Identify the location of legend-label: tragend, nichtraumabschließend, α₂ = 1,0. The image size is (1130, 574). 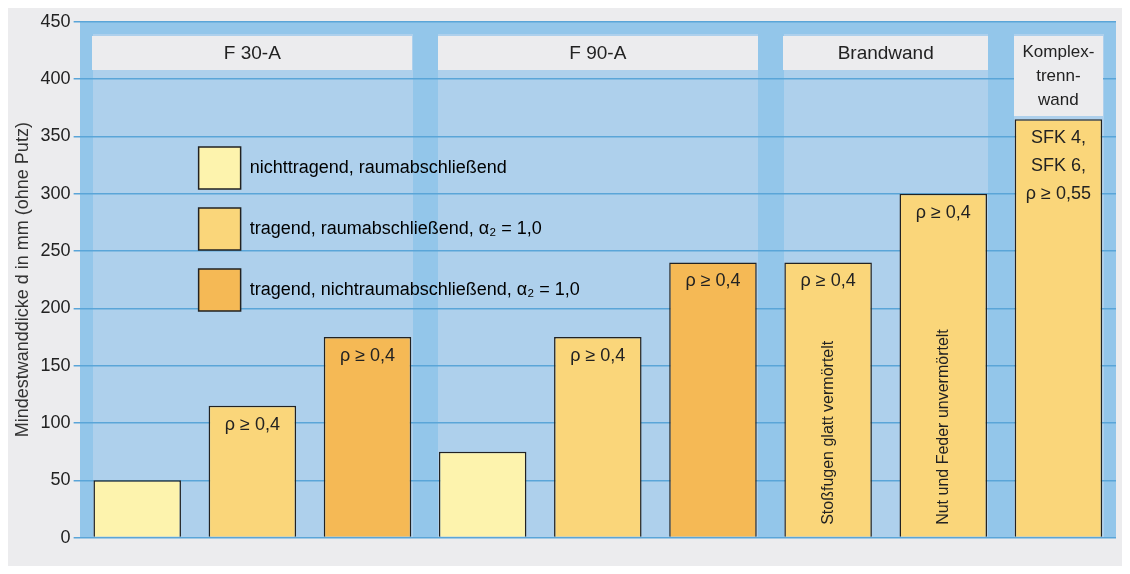
(414, 288).